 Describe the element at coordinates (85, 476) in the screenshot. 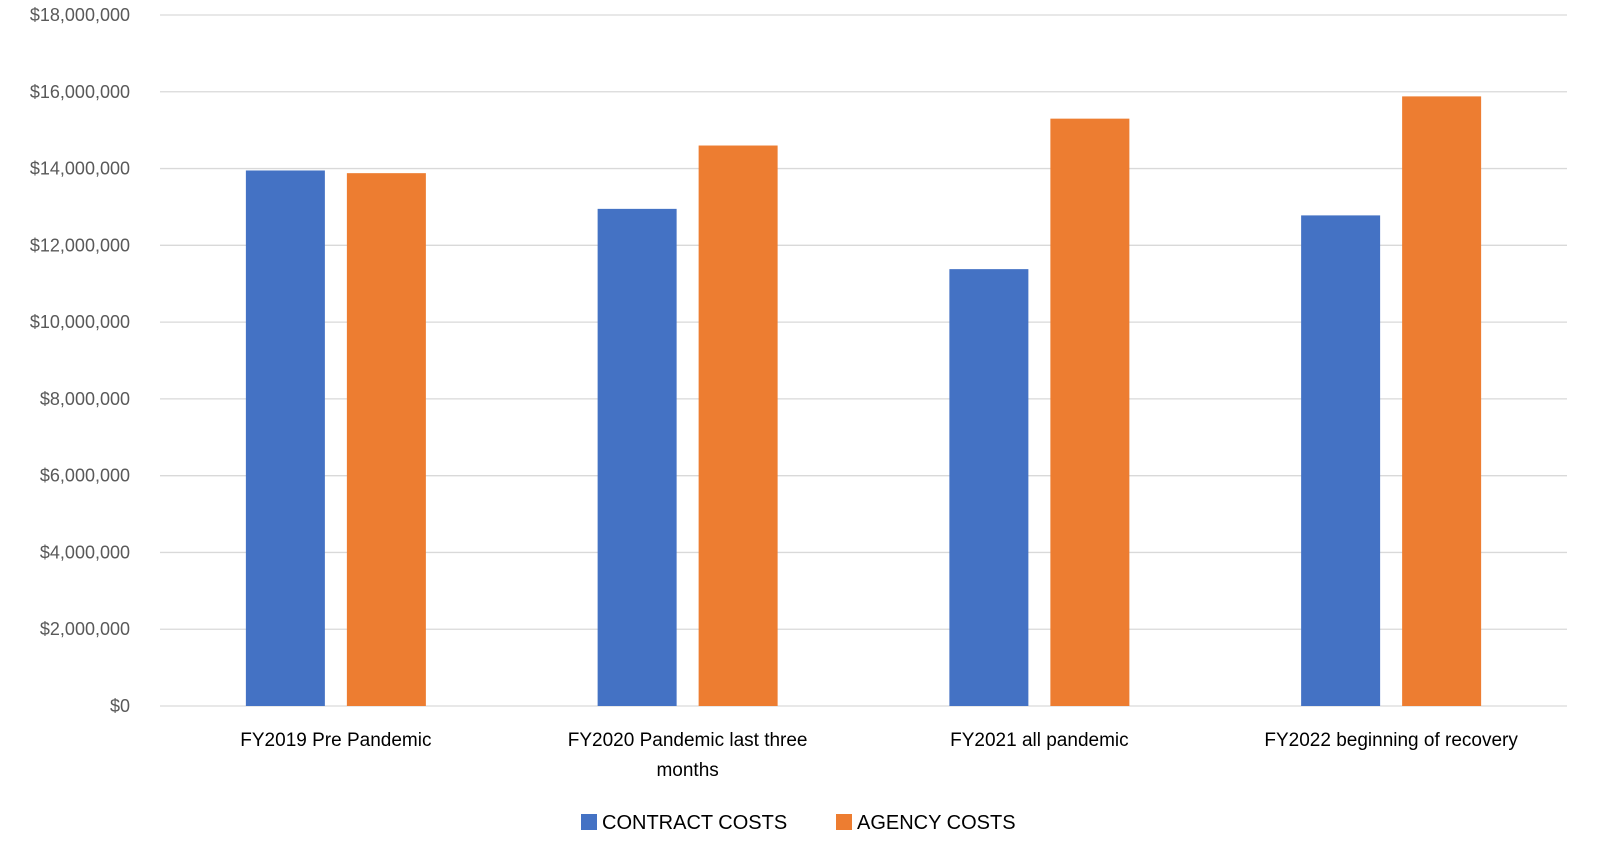

I see `y-tick-label: $6,000,000` at that location.